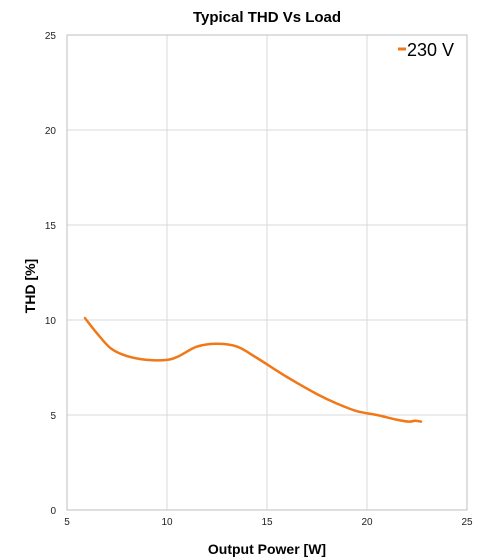  What do you see at coordinates (367, 522) in the screenshot?
I see `x-tick-label: 20` at bounding box center [367, 522].